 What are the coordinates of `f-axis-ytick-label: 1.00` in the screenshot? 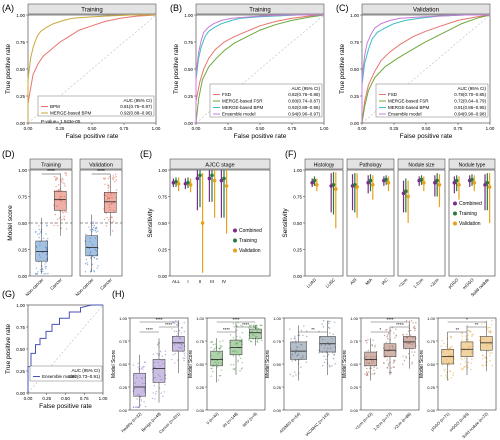 It's located at (297, 170).